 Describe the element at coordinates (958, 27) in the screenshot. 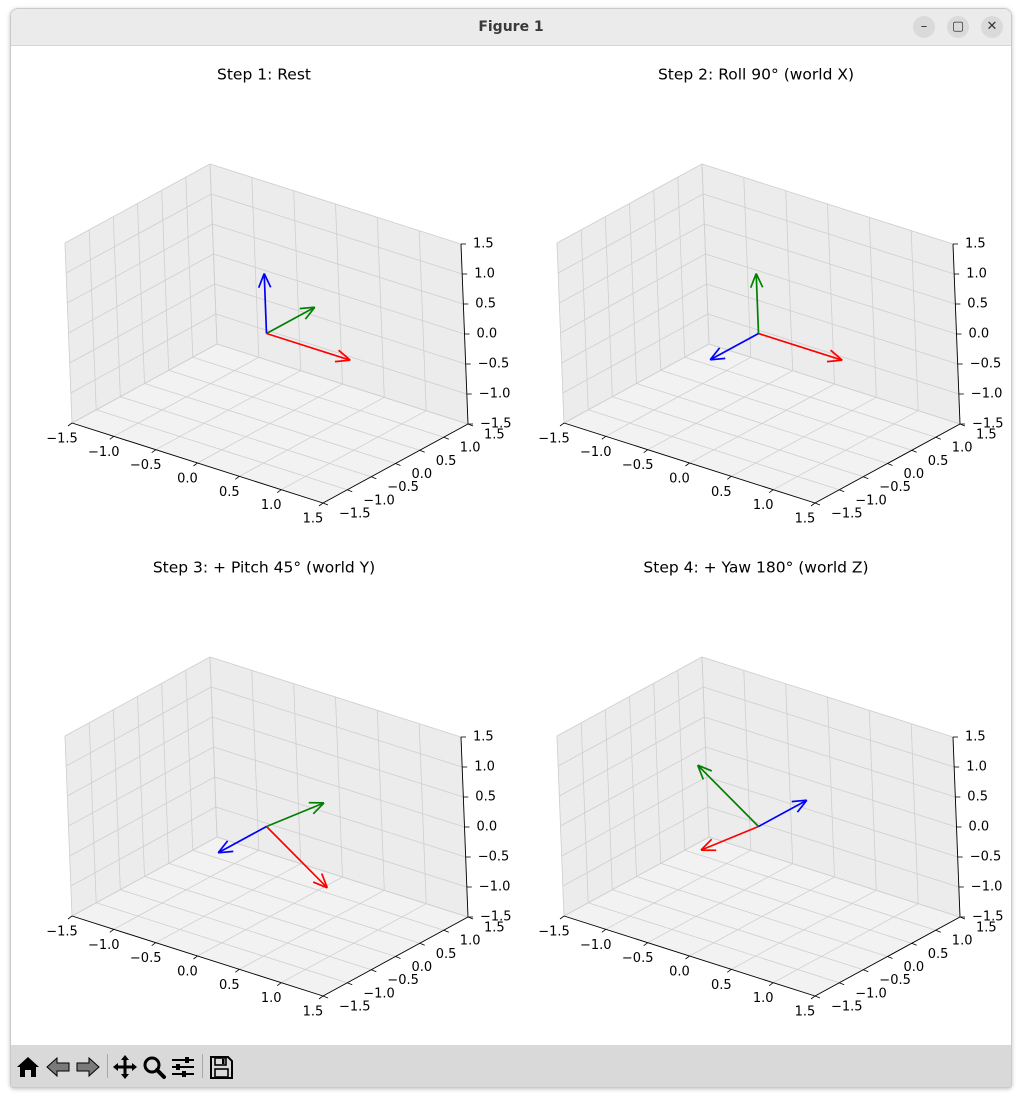

I see `maximize-button: ▢` at that location.